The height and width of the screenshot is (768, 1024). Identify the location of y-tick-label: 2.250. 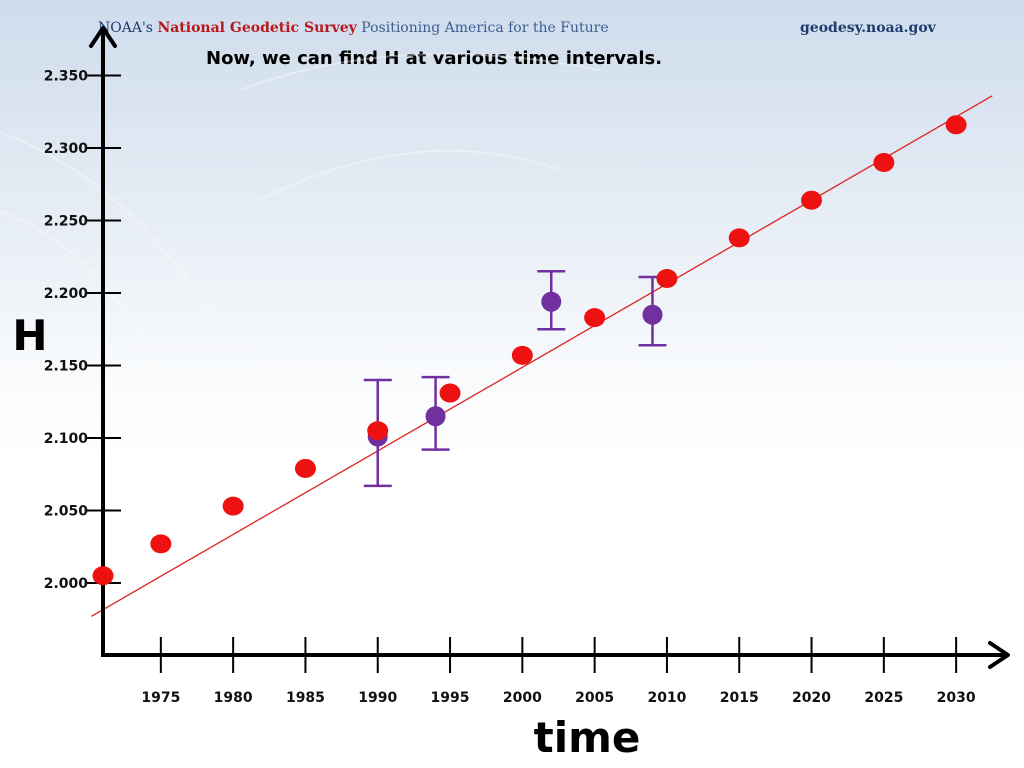
(66, 222).